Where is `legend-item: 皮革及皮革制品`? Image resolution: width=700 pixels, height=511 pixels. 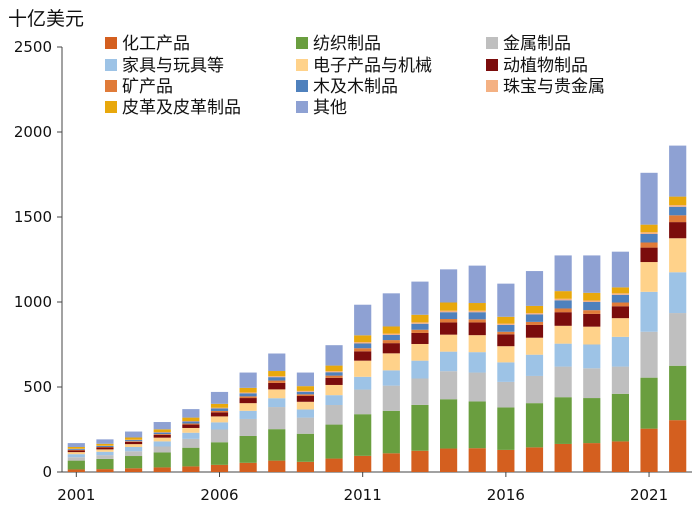
legend-item: 皮革及皮革制品 is located at coordinates (173, 108).